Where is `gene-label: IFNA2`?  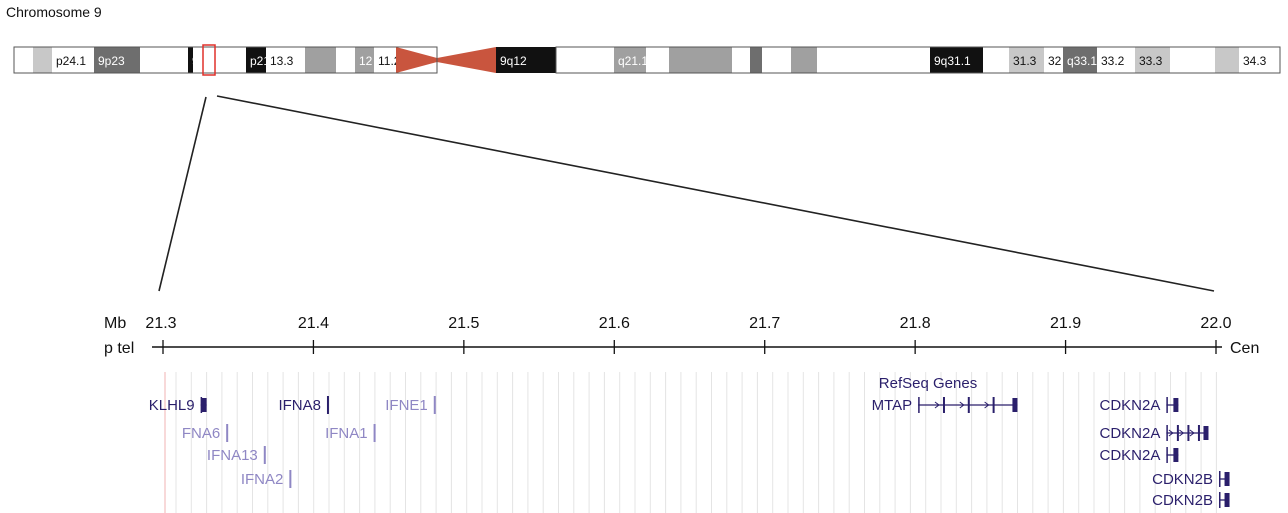
gene-label: IFNA2 is located at coordinates (262, 479).